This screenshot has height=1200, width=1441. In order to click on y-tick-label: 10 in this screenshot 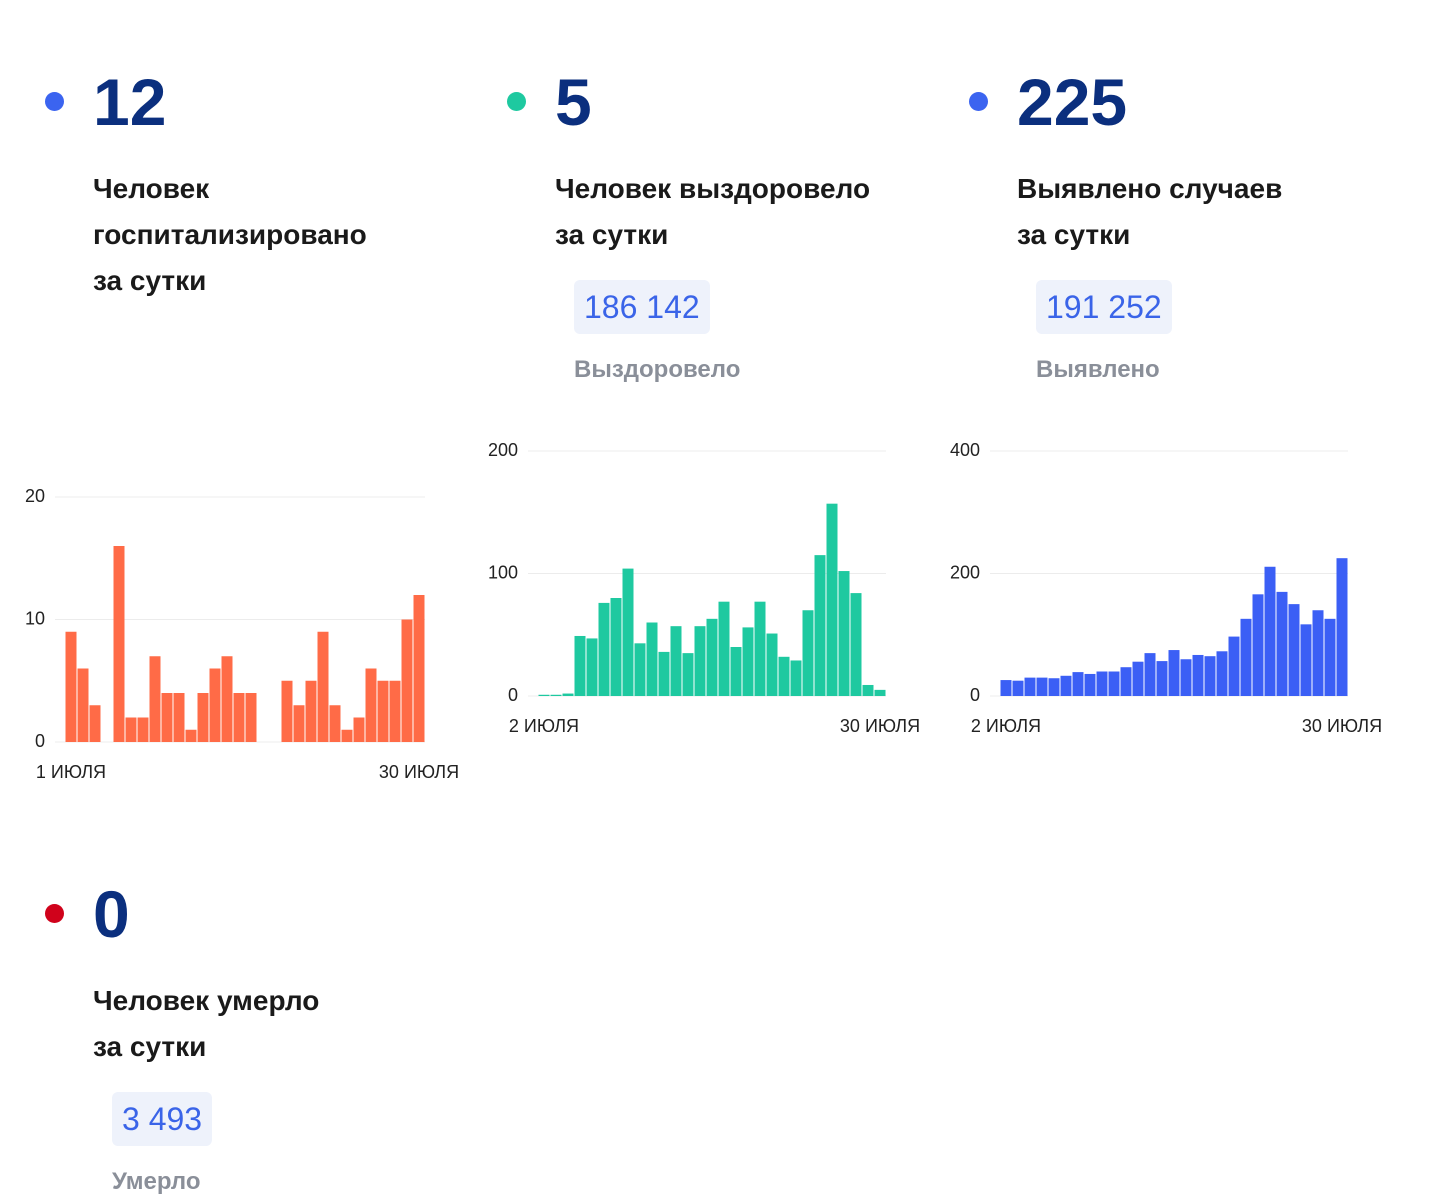, I will do `click(35, 618)`.